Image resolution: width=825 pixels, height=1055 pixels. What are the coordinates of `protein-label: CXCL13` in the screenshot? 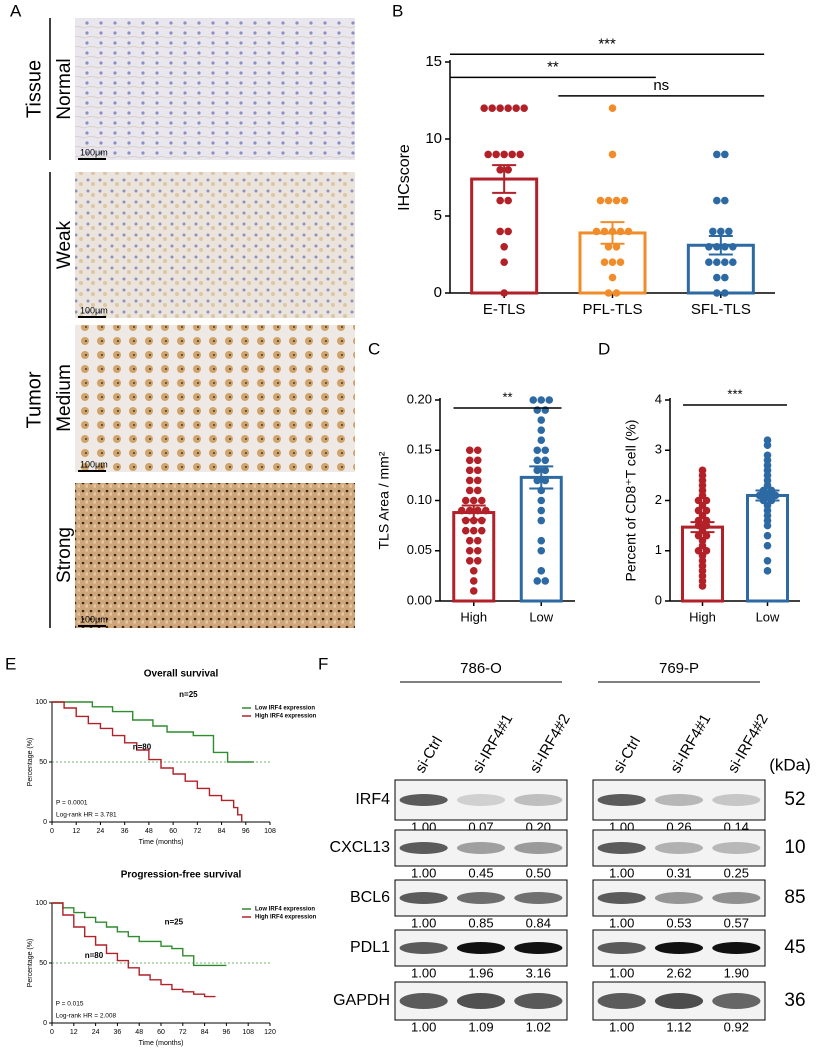 It's located at (360, 847).